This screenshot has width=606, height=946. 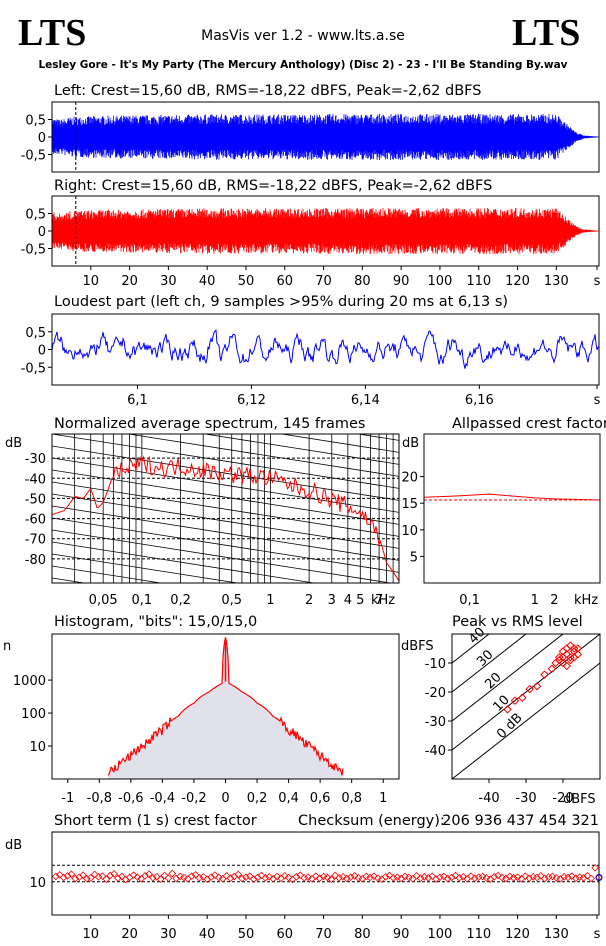 I want to click on right_waveform-xtick-label: 50, so click(x=246, y=281).